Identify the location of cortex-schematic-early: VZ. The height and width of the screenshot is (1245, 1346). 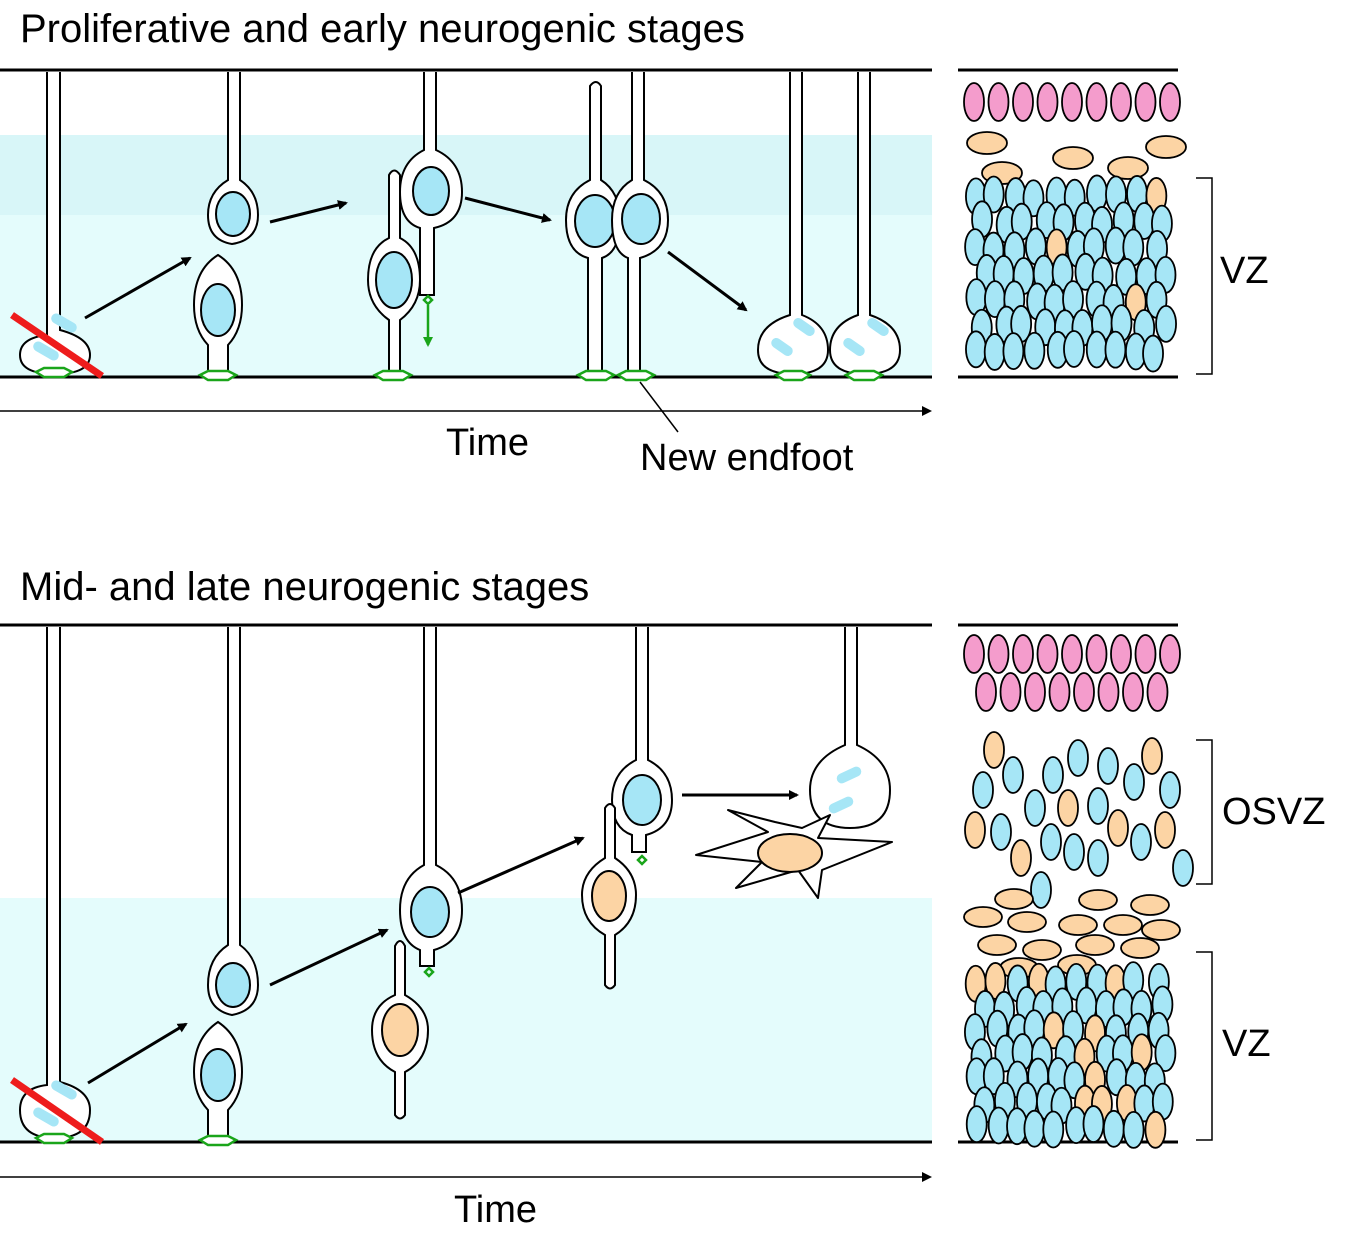
(1113, 223).